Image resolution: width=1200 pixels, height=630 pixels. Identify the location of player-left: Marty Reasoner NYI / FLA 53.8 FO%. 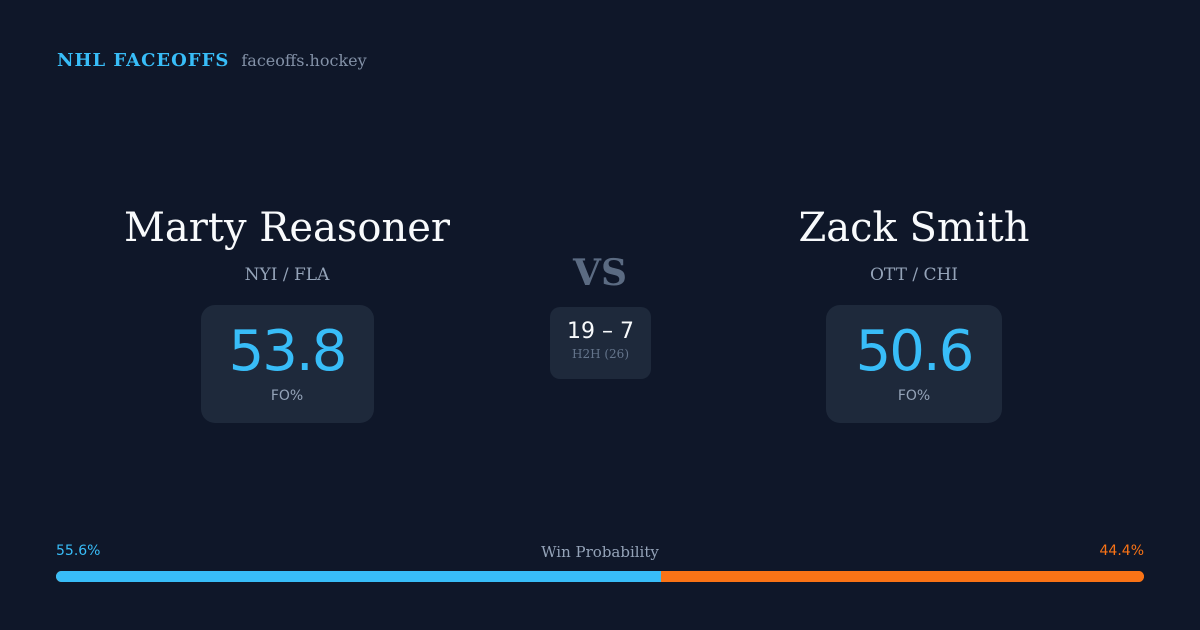
(287, 314).